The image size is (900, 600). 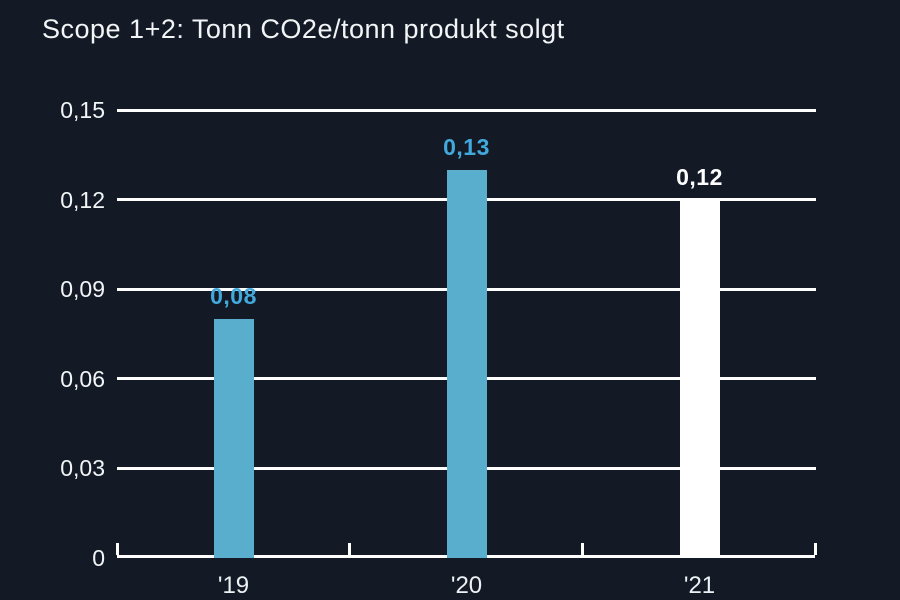 What do you see at coordinates (98, 558) in the screenshot?
I see `y-axis-tick-label: 0` at bounding box center [98, 558].